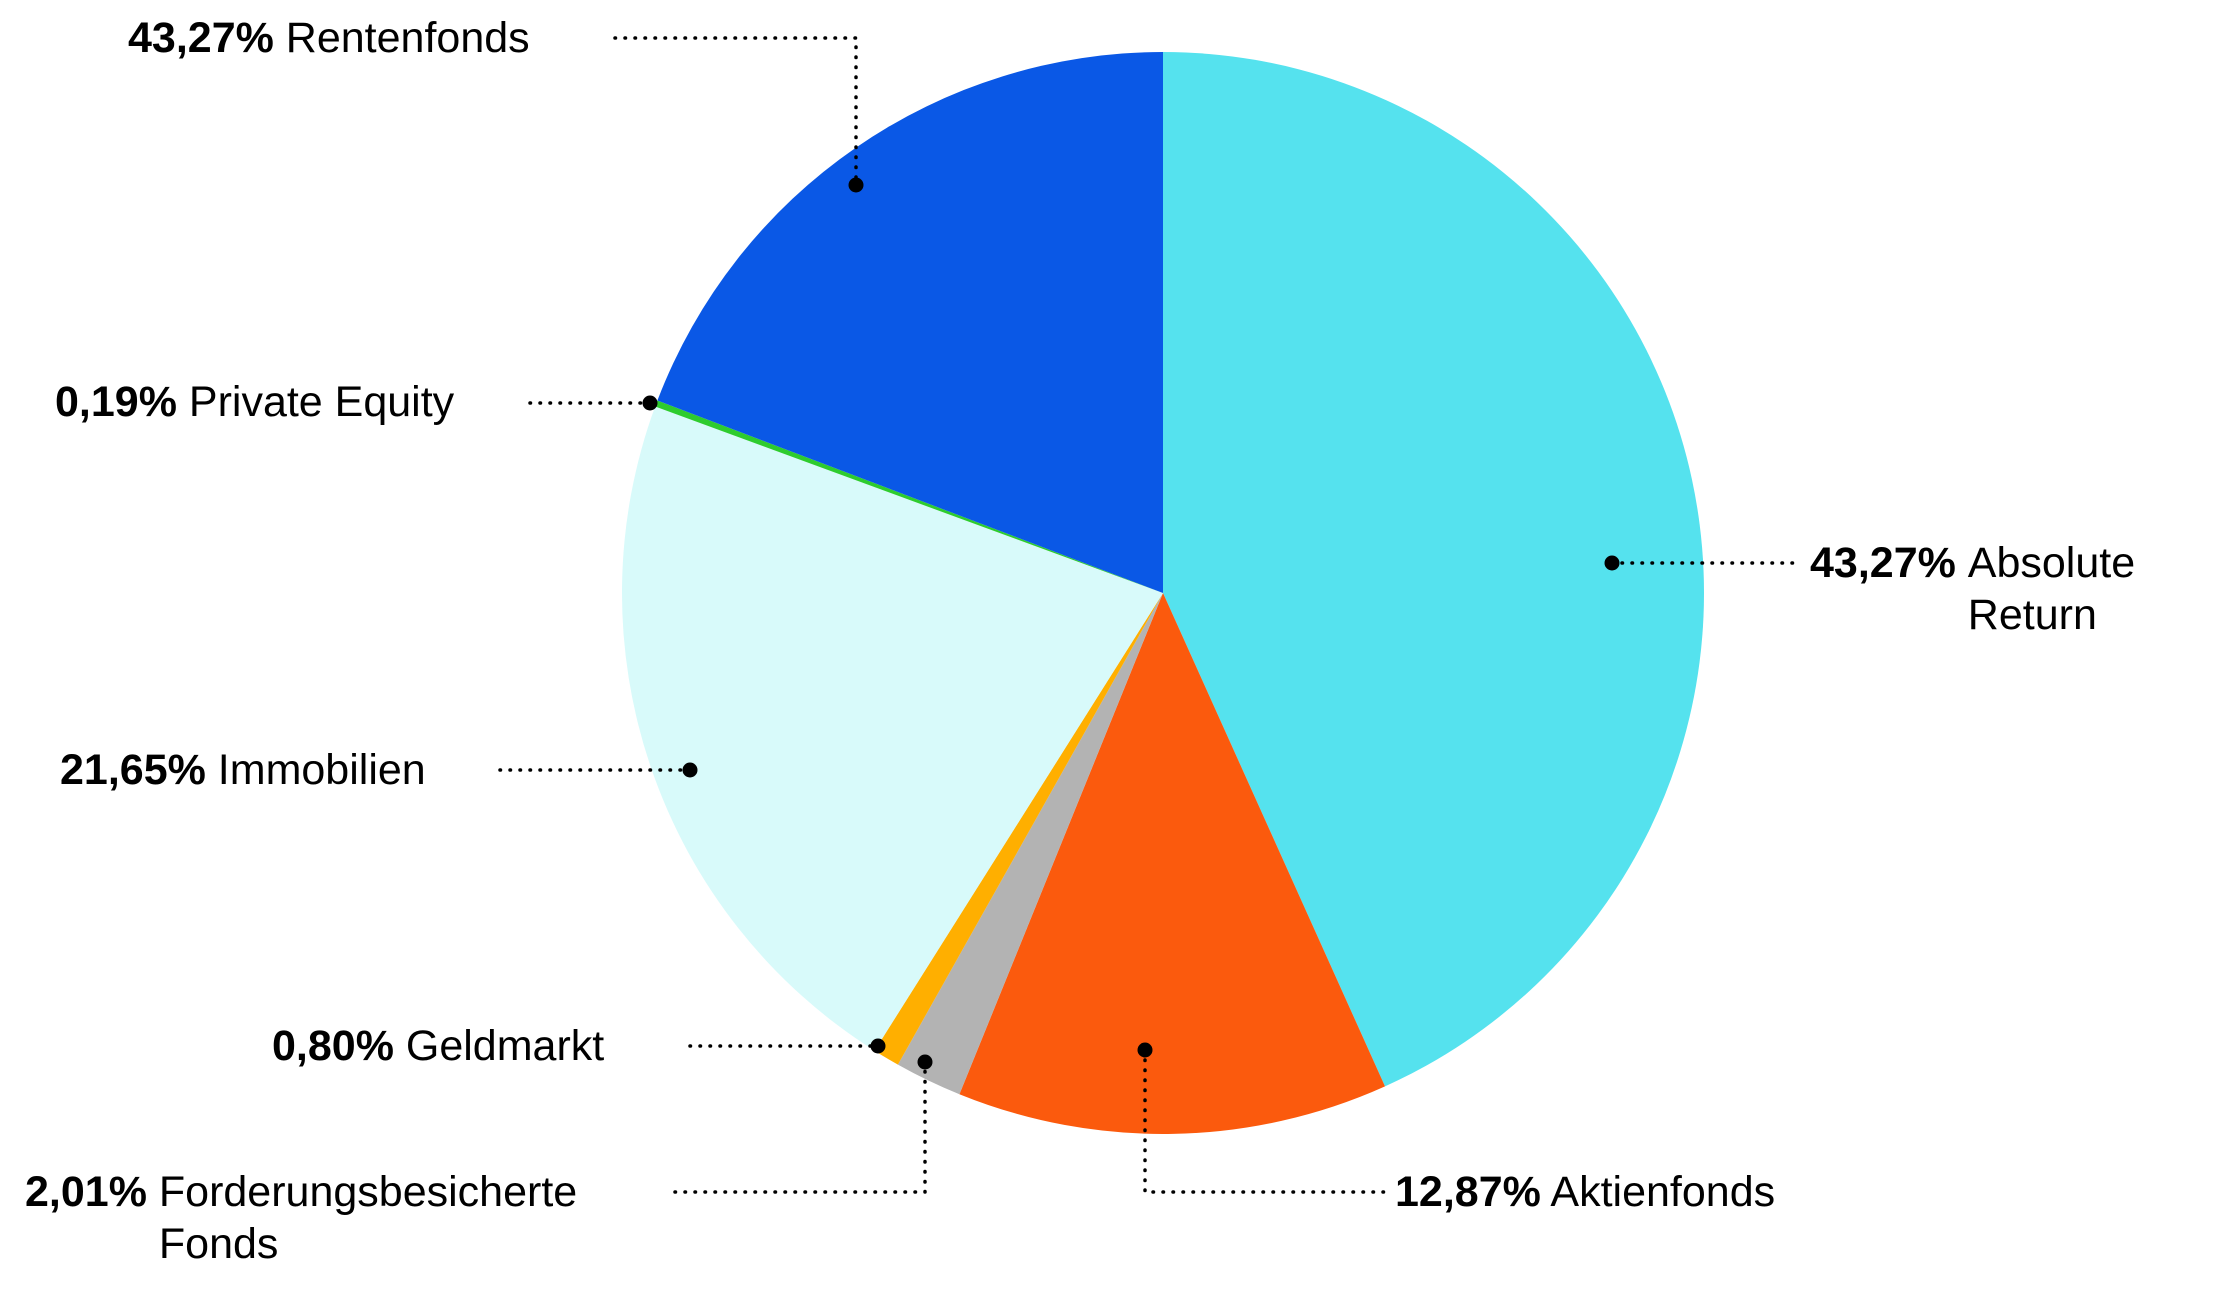  Describe the element at coordinates (735, 111) in the screenshot. I see `leader-line-rentenfonds` at that location.